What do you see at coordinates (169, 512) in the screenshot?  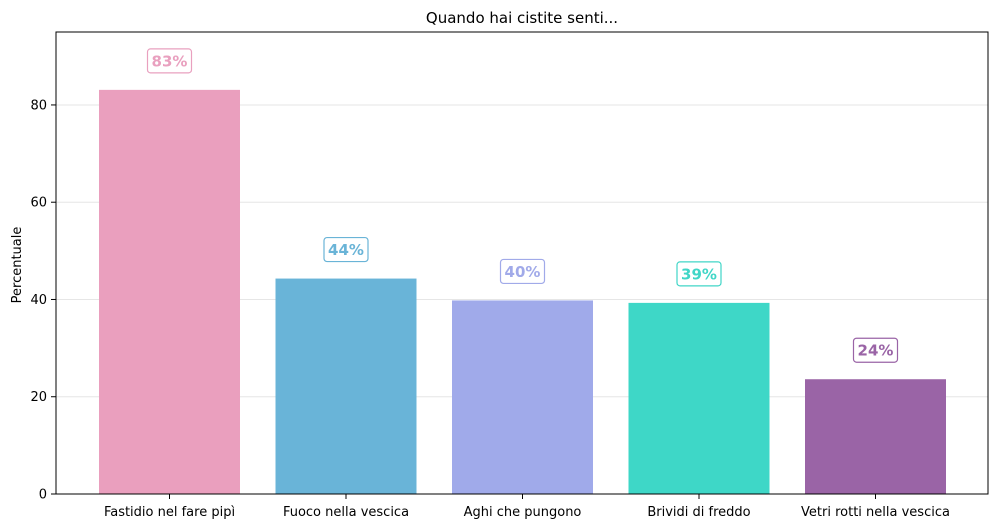 I see `x-tick-label: Fastidio nel fare pipì` at bounding box center [169, 512].